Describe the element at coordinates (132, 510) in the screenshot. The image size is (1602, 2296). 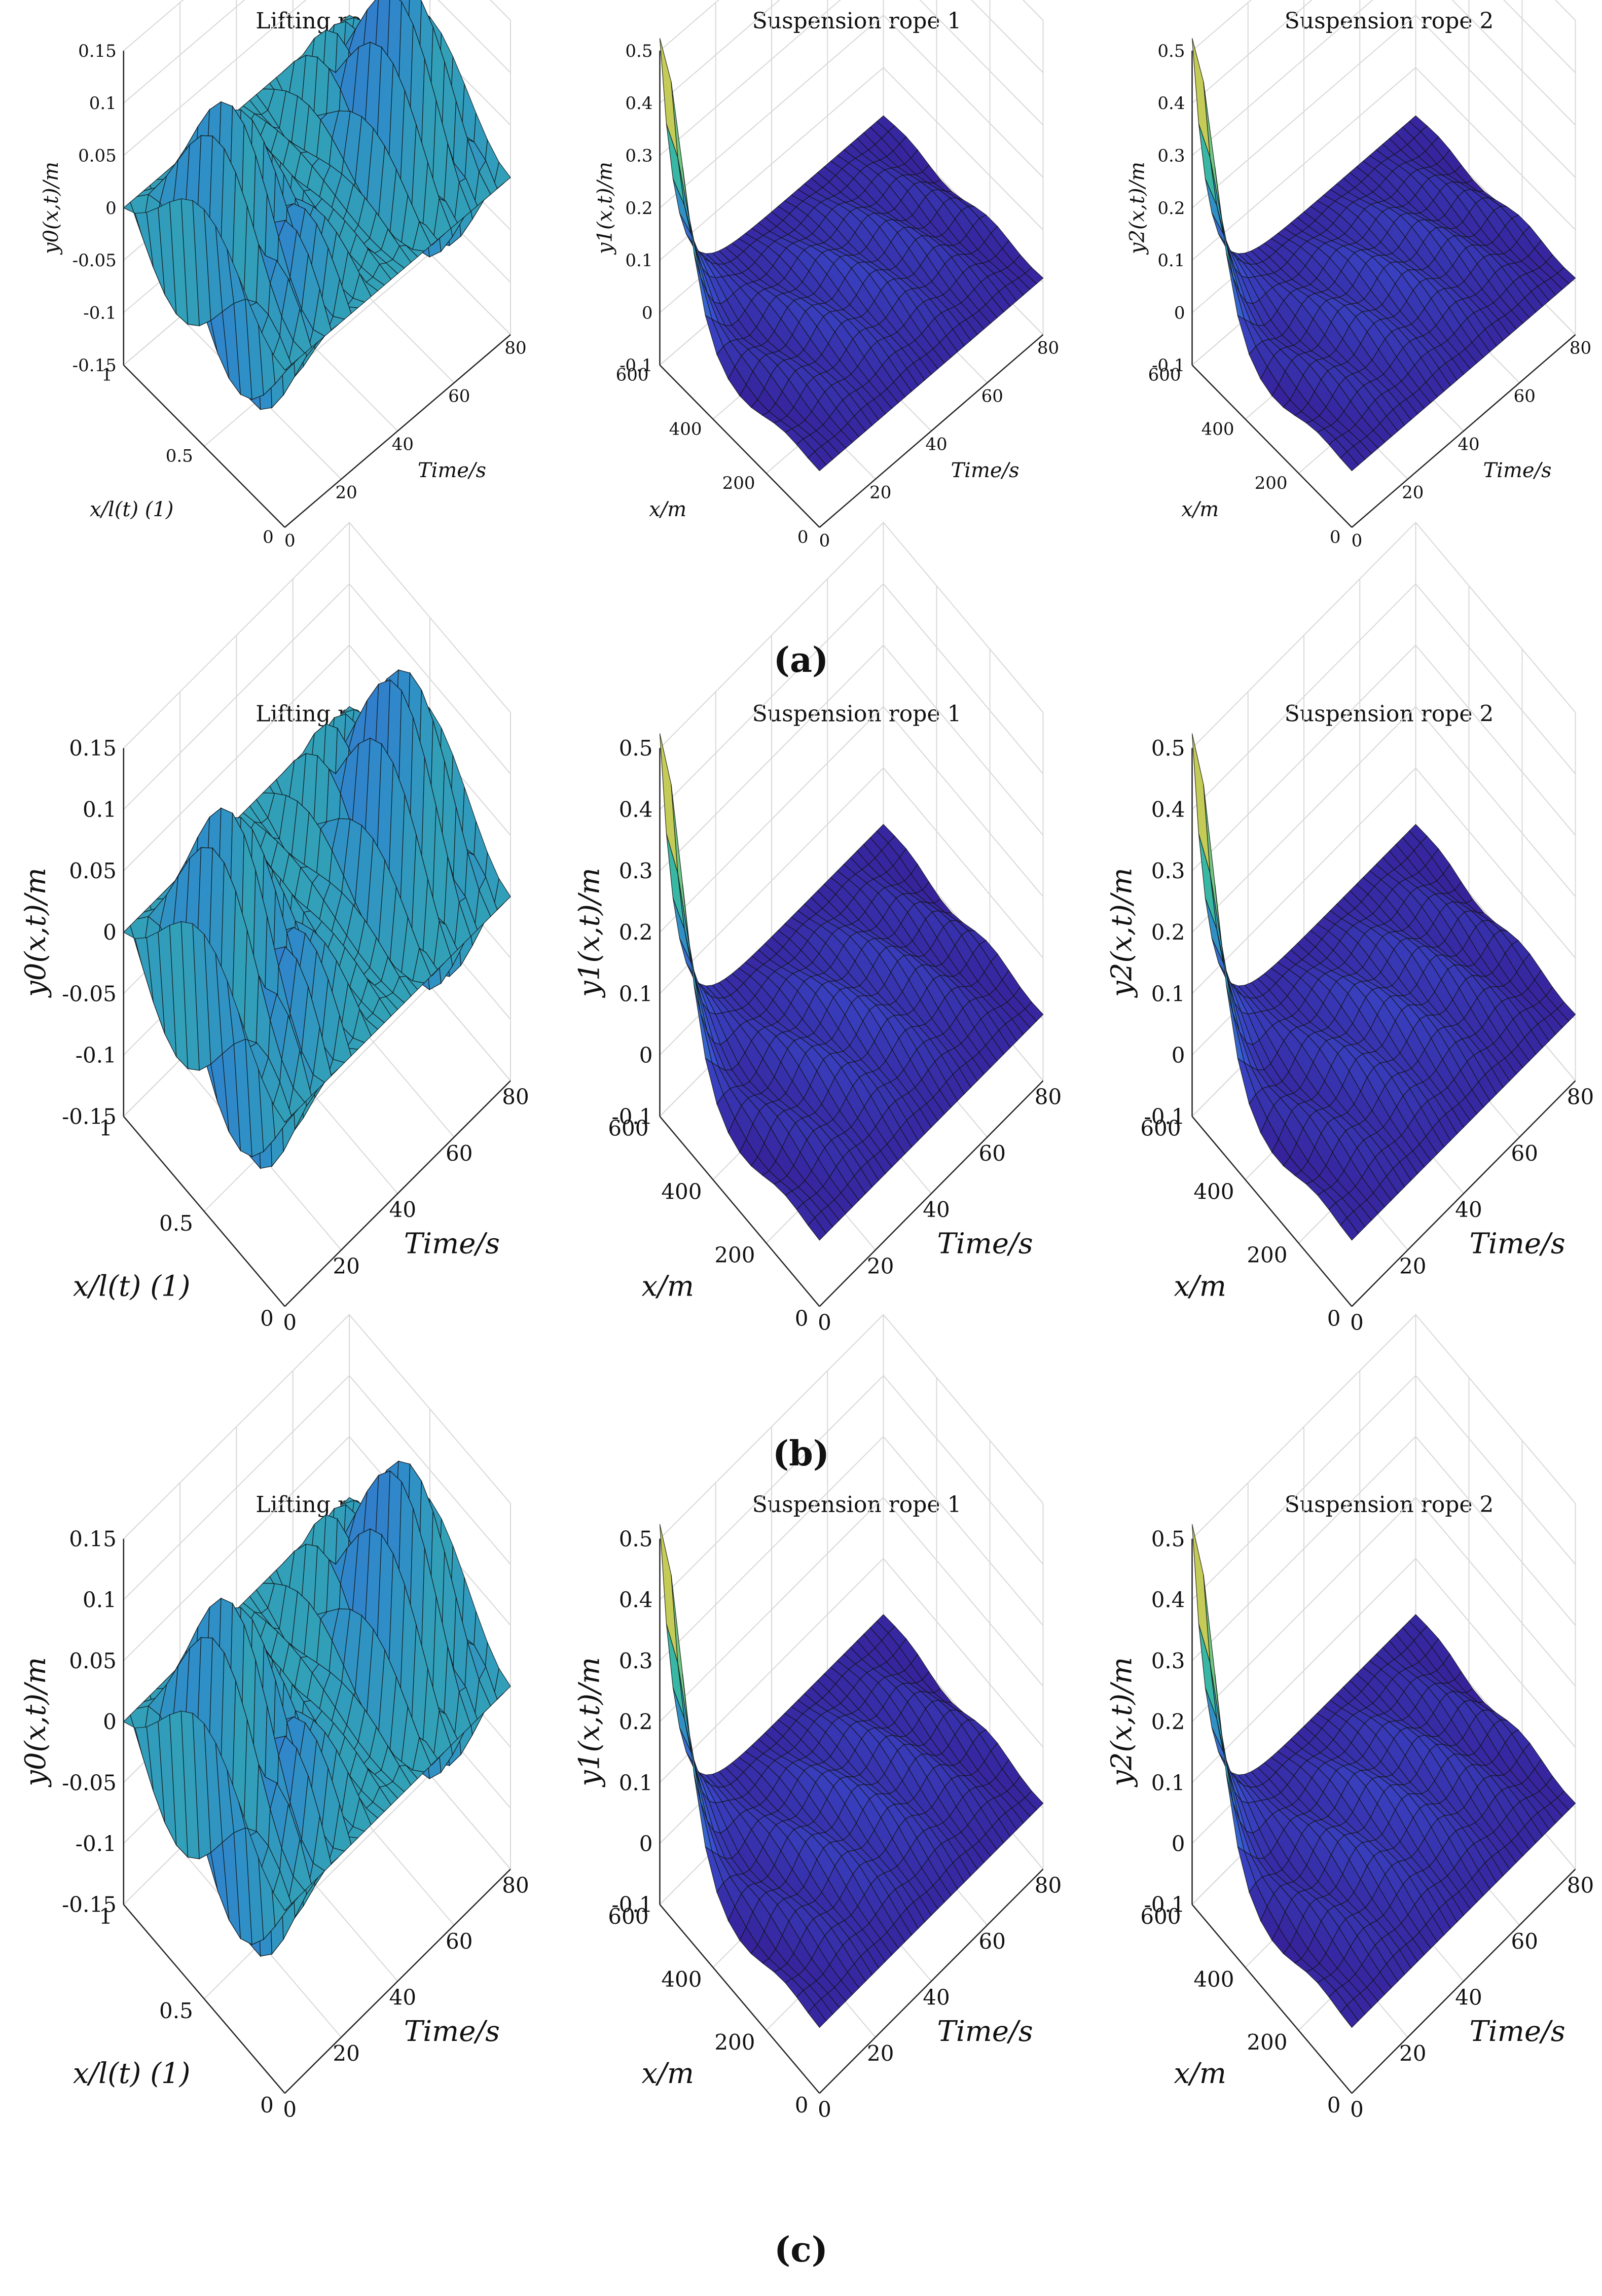
I see `x-axis-label: x/l(t) (1)` at that location.